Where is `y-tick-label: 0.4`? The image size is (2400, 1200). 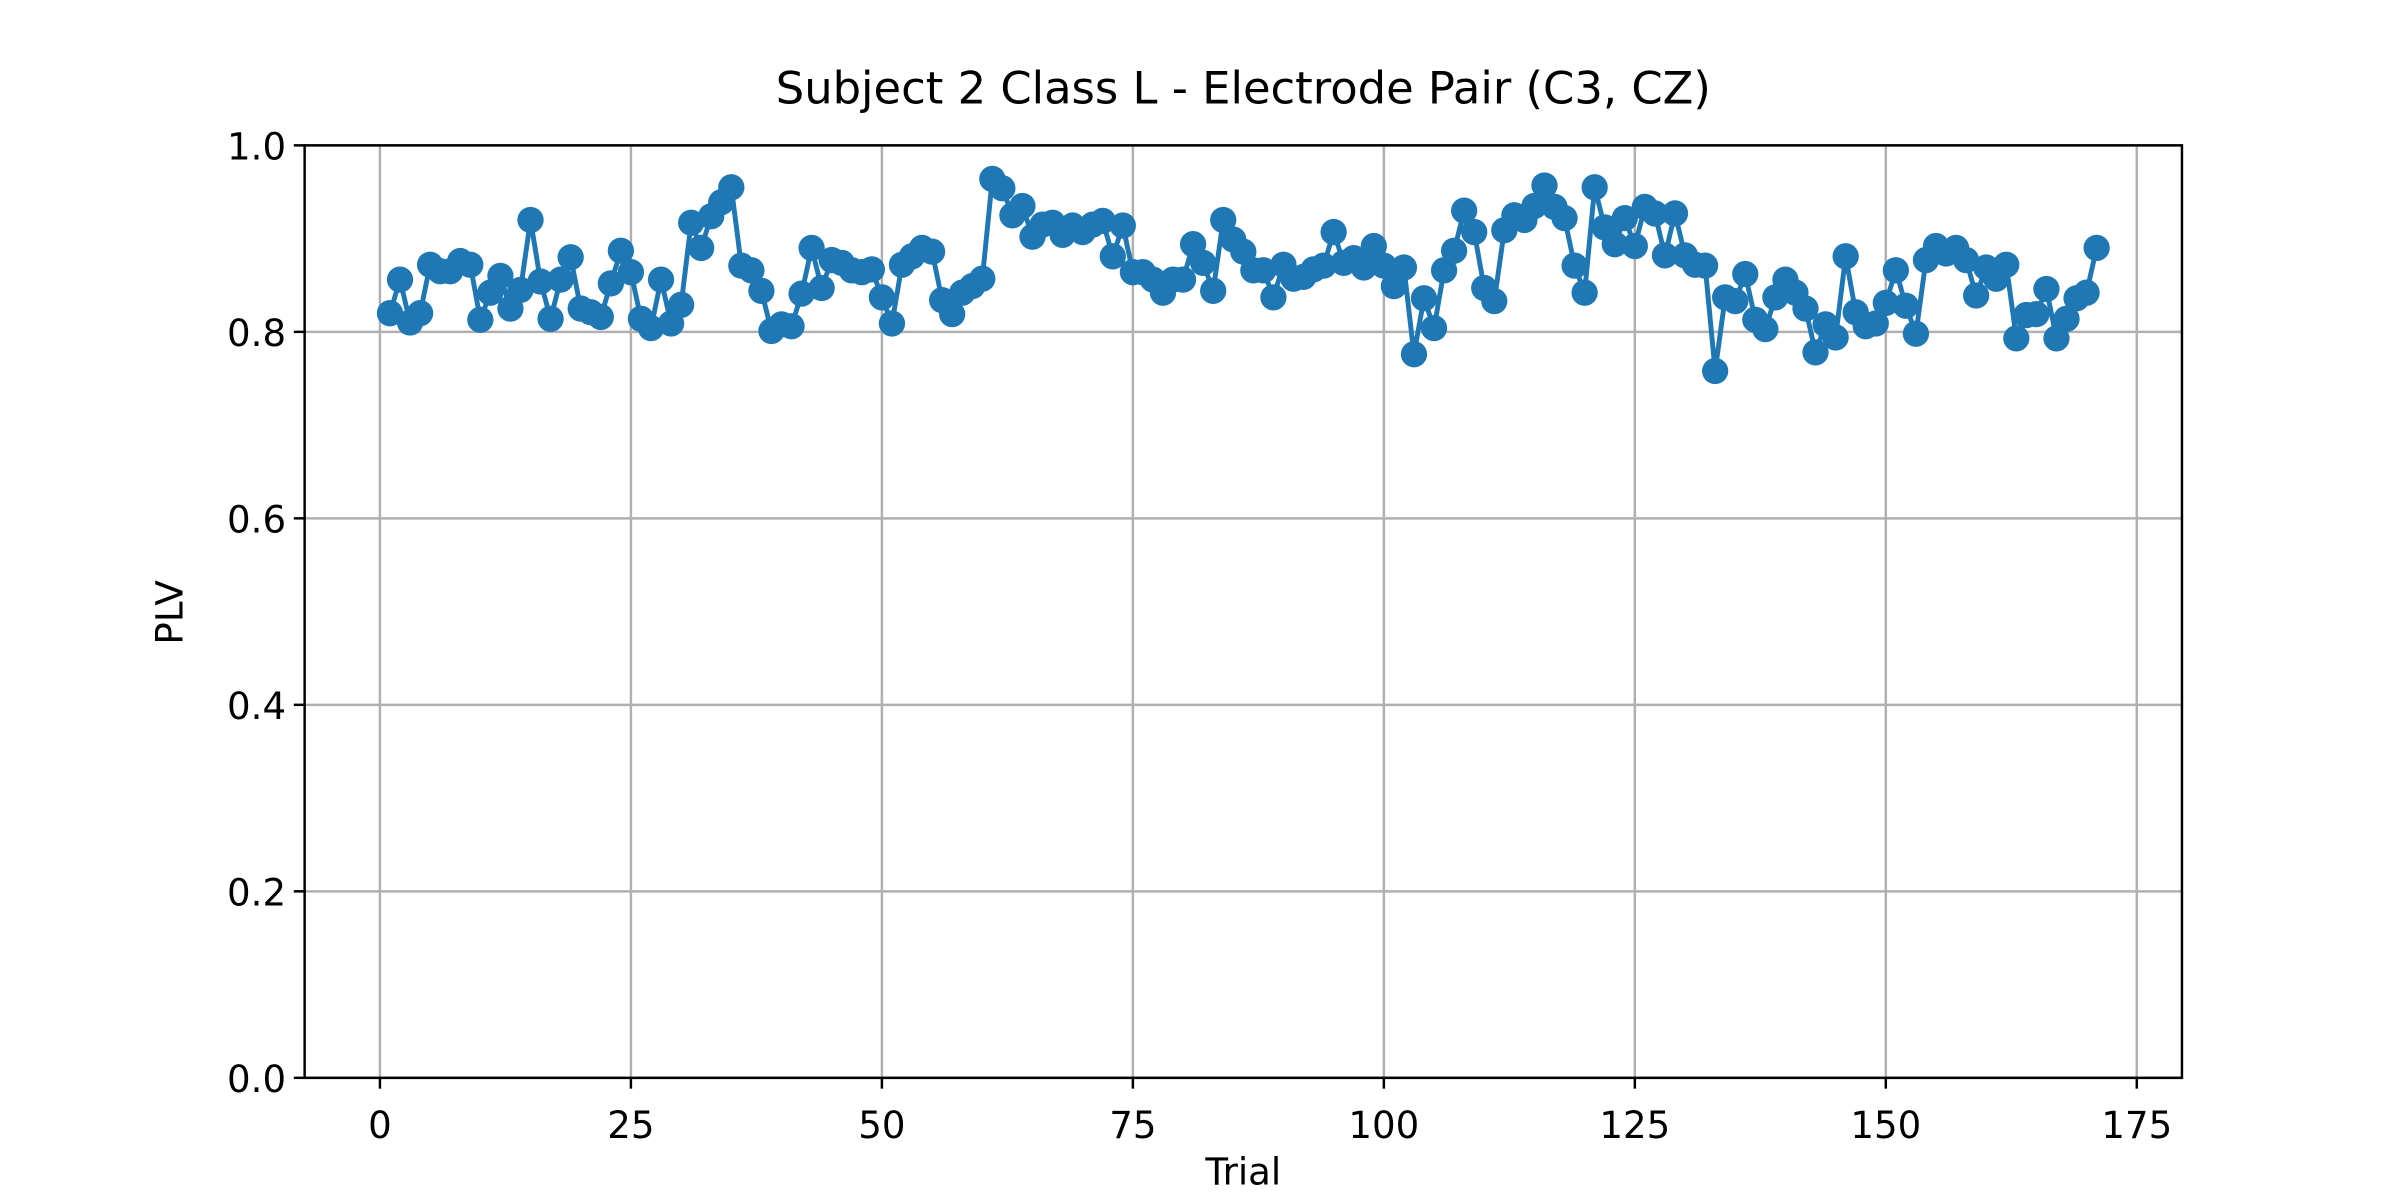
y-tick-label: 0.4 is located at coordinates (256, 706).